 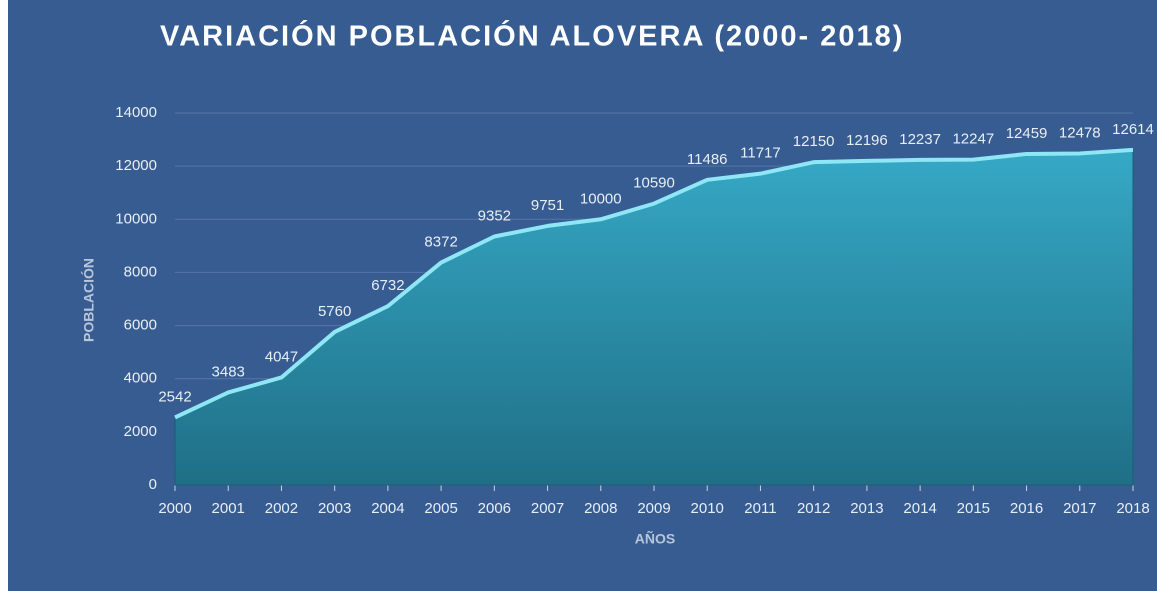 I want to click on data-label: 9751, so click(x=547, y=205).